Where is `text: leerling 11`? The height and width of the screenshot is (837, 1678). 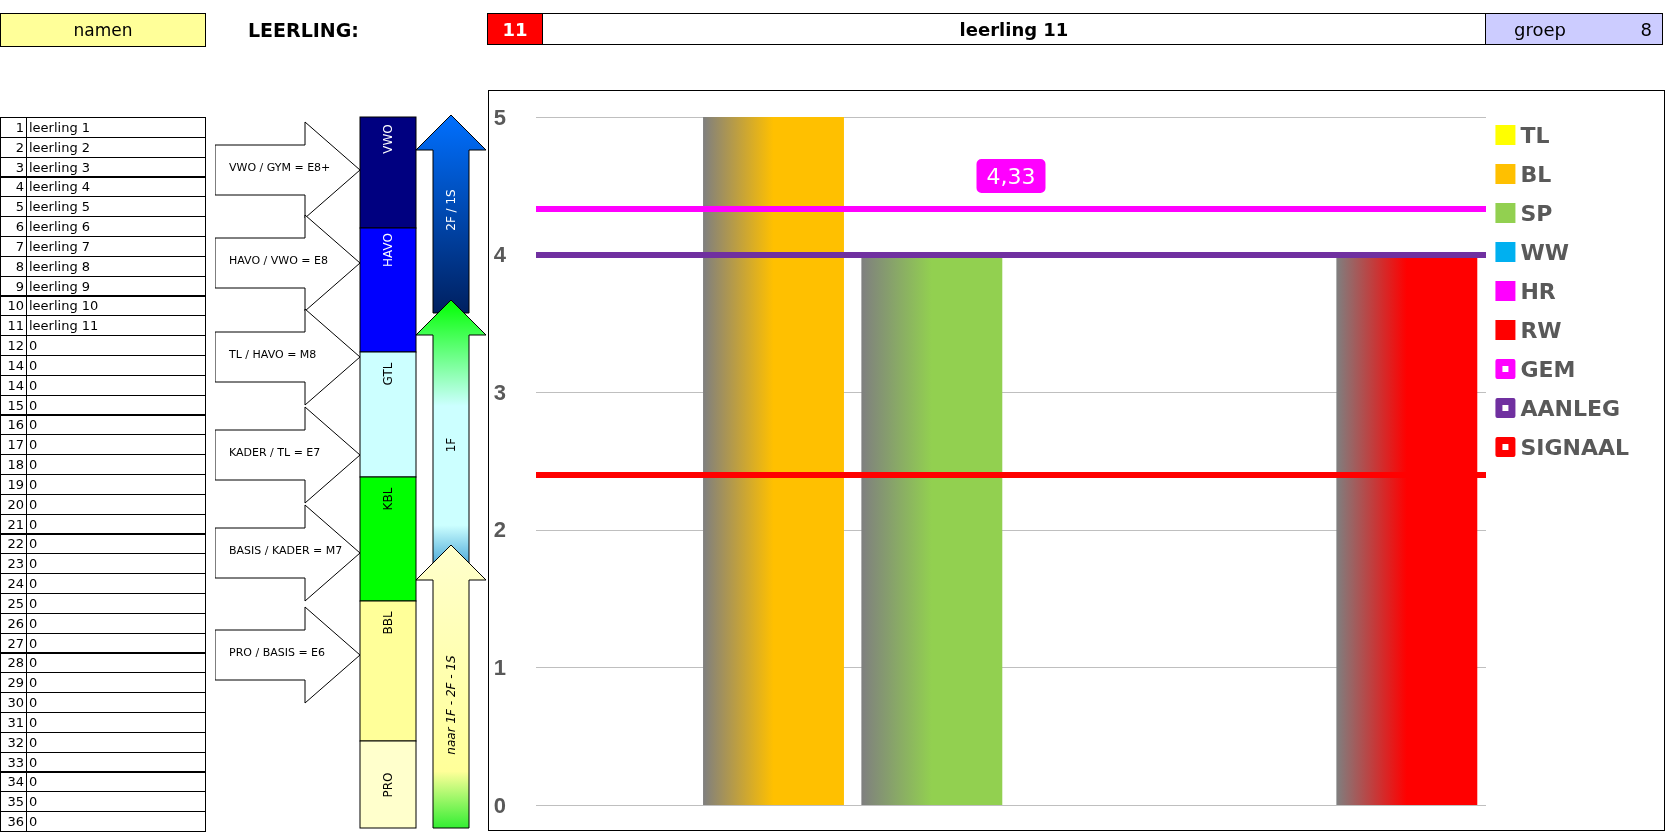 text: leerling 11 is located at coordinates (1014, 29).